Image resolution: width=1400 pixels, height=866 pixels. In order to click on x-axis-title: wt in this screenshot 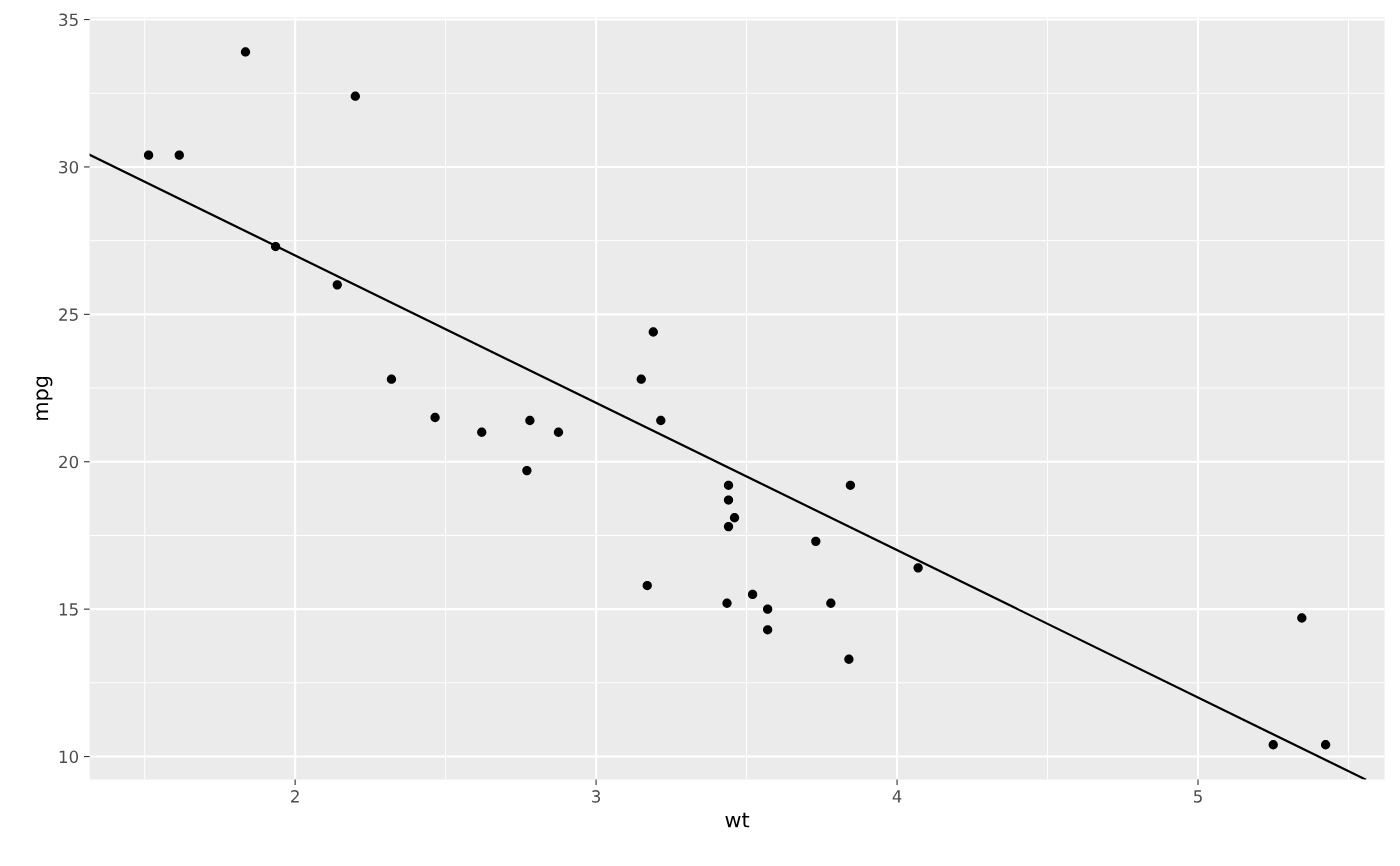, I will do `click(737, 820)`.